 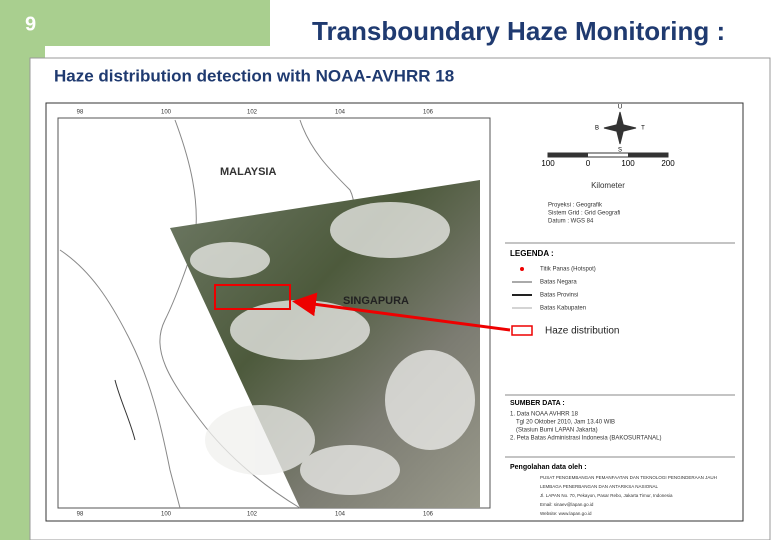 What do you see at coordinates (522, 269) in the screenshot?
I see `hotspot-symbol` at bounding box center [522, 269].